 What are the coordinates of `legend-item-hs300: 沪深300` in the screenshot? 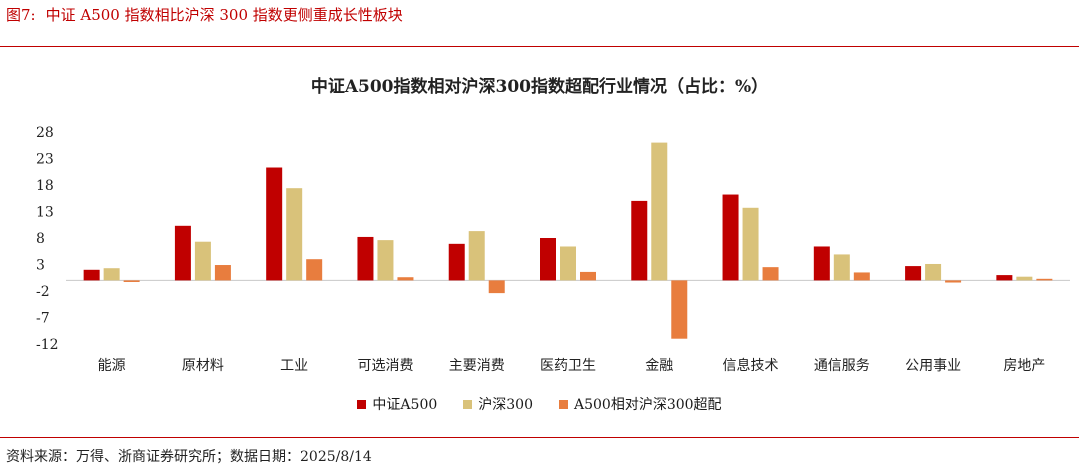 It's located at (498, 404).